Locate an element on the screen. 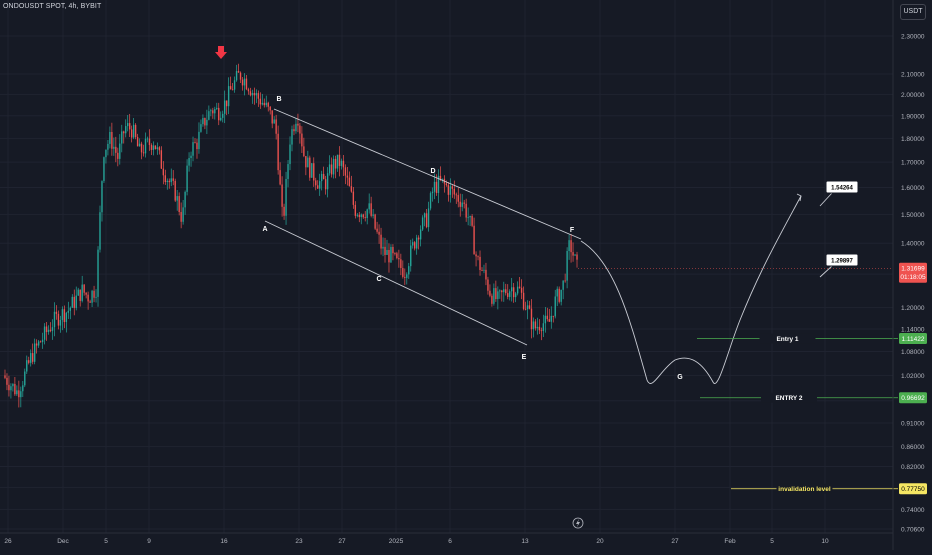 The height and width of the screenshot is (555, 932). target-pointer is located at coordinates (826, 199).